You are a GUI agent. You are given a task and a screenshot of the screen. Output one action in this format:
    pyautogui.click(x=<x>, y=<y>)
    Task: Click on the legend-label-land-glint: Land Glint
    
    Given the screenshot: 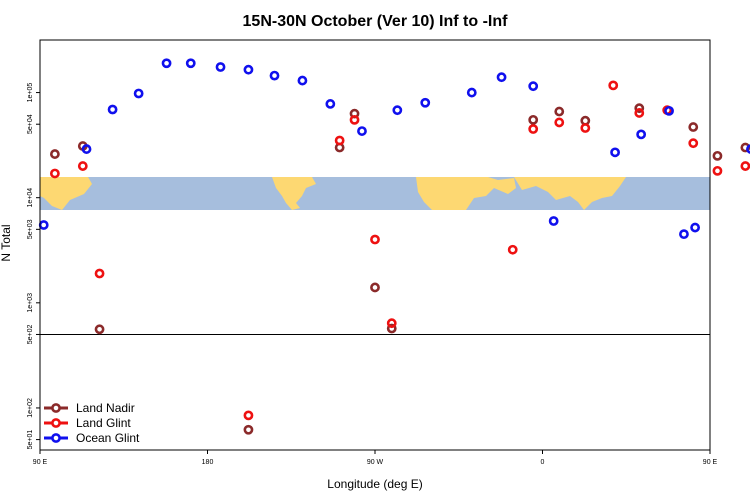 What is the action you would take?
    pyautogui.click(x=103, y=423)
    